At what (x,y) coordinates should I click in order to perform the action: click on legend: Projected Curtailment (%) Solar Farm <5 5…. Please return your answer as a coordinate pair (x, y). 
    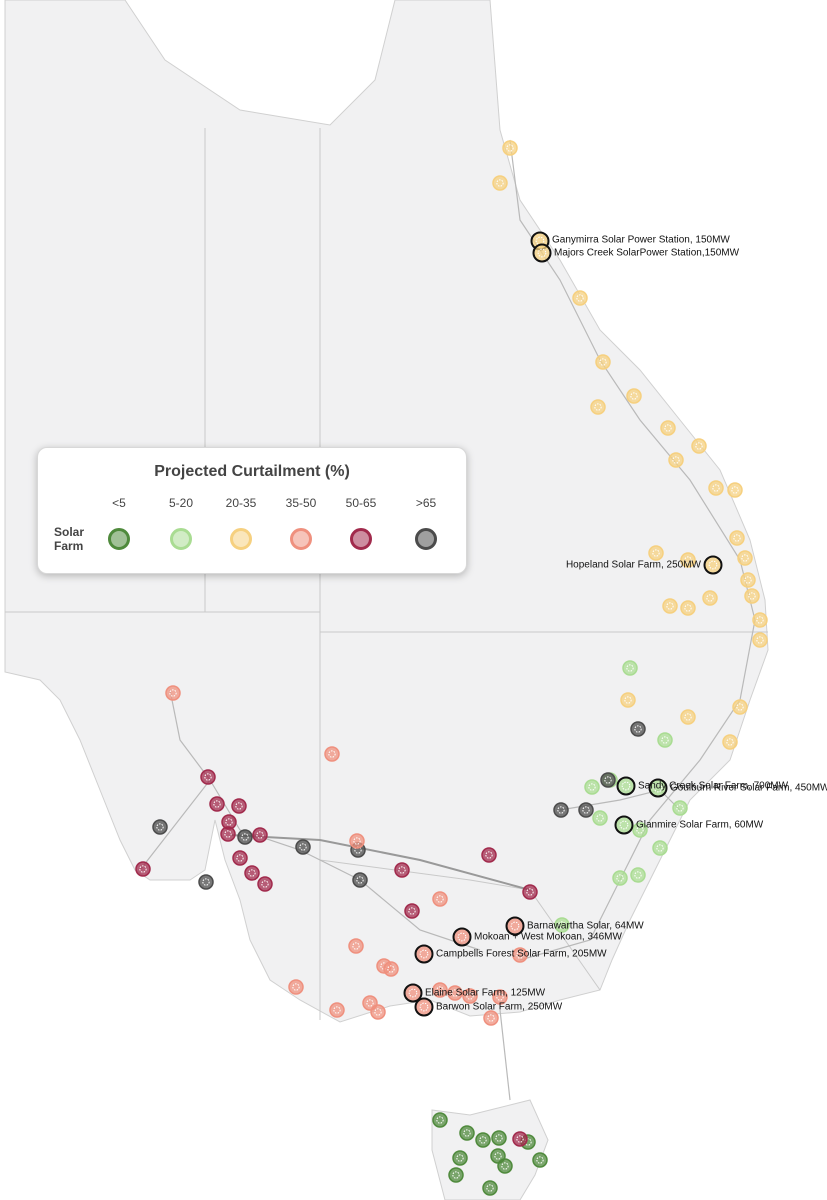
    Looking at the image, I should click on (252, 510).